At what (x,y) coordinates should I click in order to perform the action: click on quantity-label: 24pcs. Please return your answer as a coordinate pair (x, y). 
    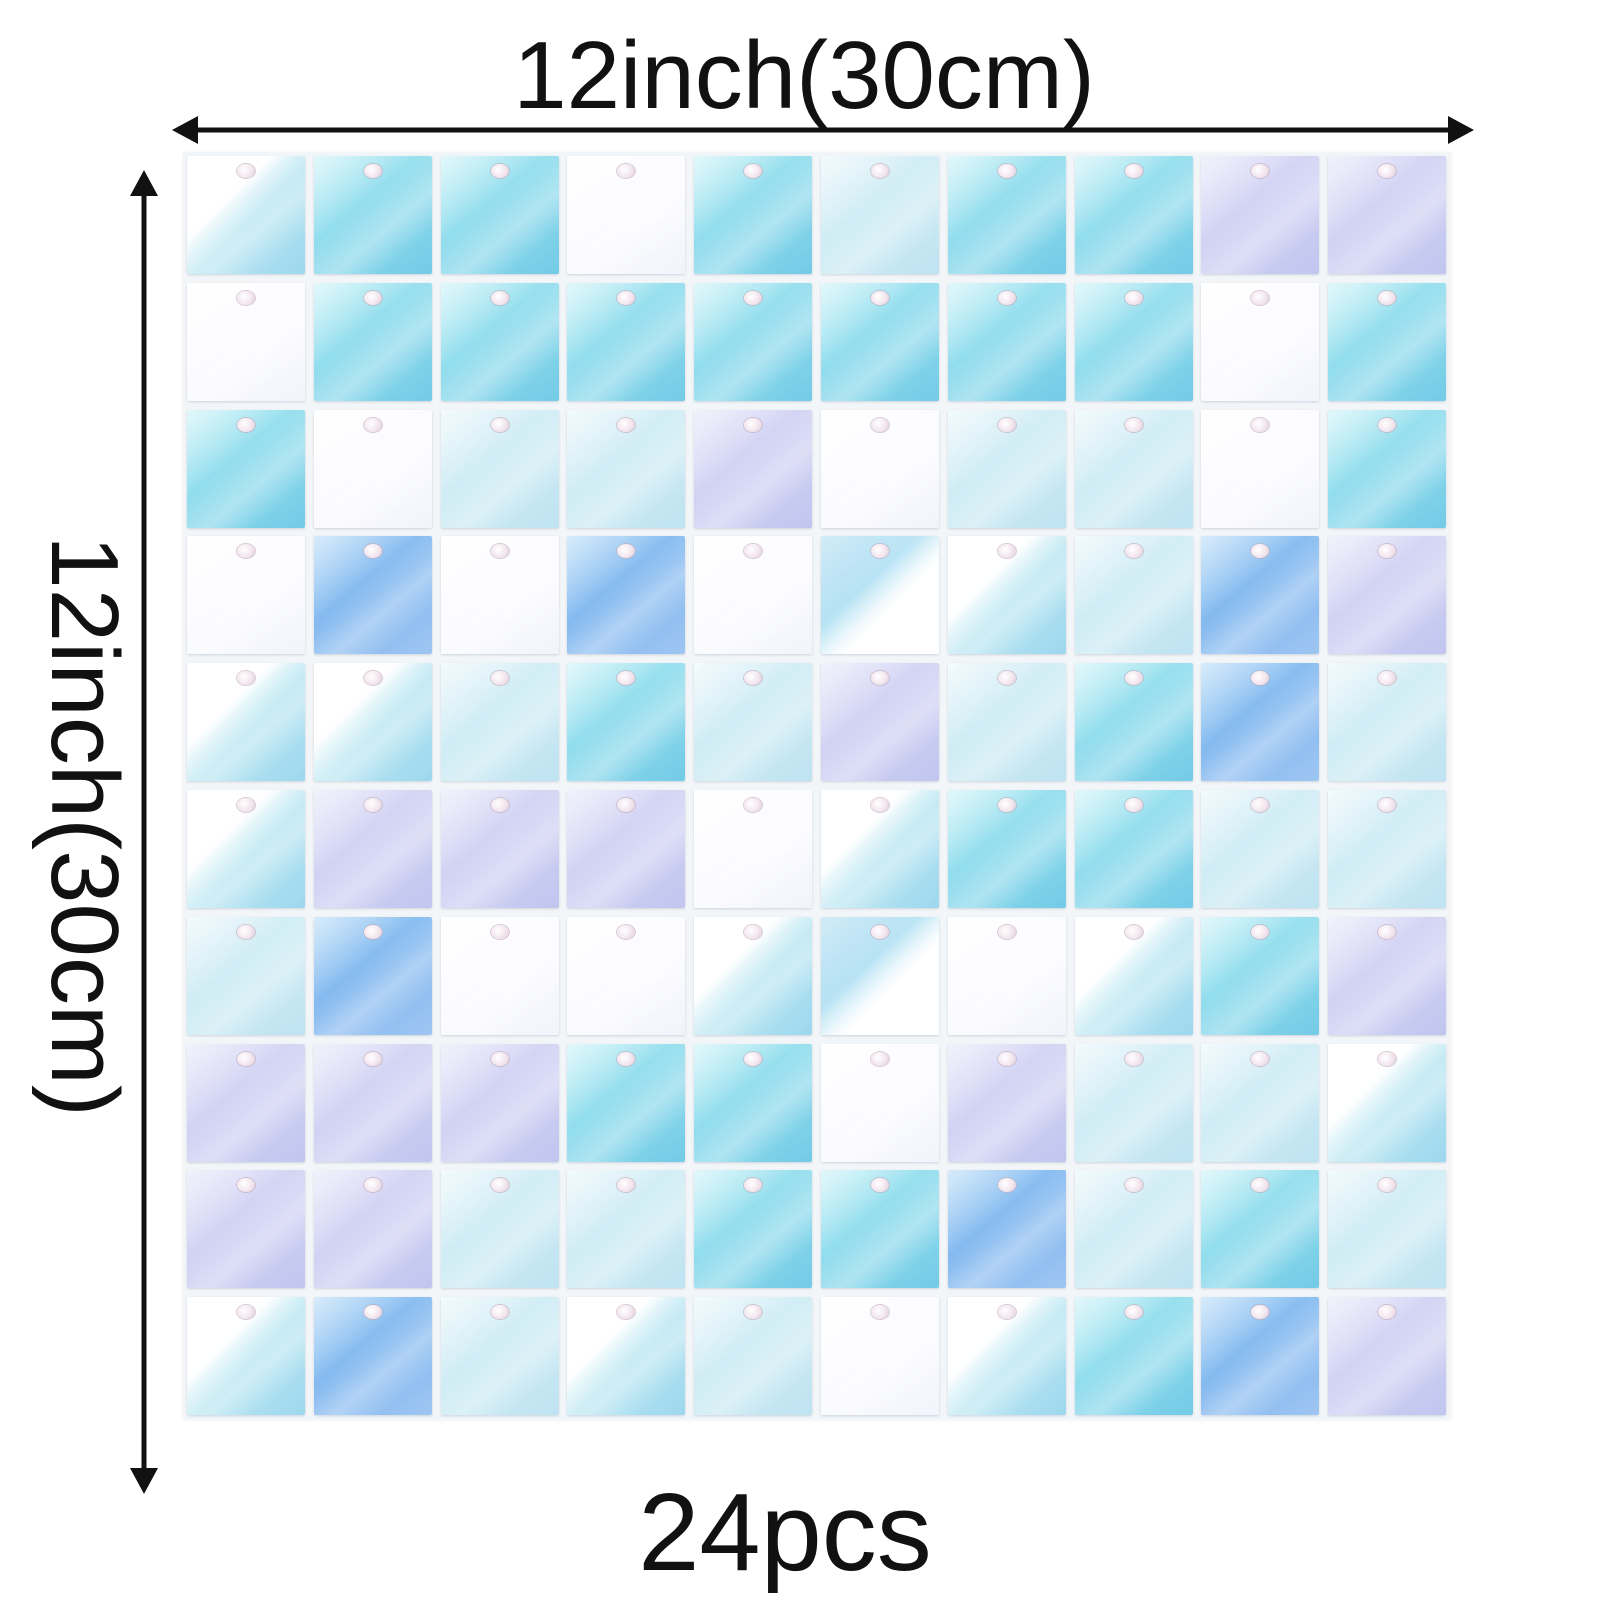
    Looking at the image, I should click on (785, 1532).